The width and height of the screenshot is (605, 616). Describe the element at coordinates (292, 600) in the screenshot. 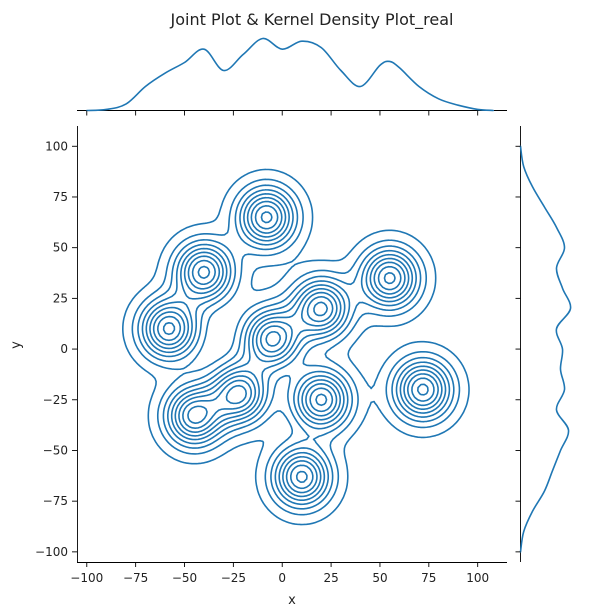

I see `x-axis-label: x` at that location.